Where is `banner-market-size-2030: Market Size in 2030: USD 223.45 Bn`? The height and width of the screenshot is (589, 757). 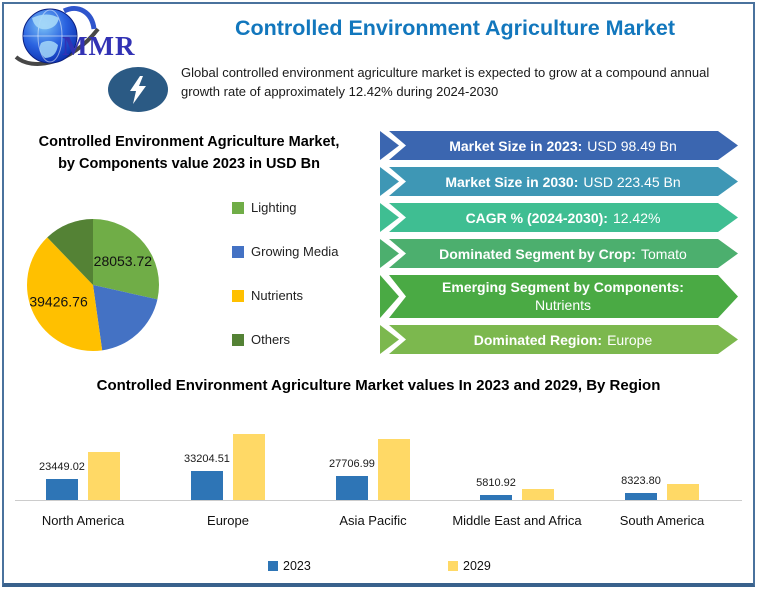
banner-market-size-2030: Market Size in 2030: USD 223.45 Bn is located at coordinates (559, 181).